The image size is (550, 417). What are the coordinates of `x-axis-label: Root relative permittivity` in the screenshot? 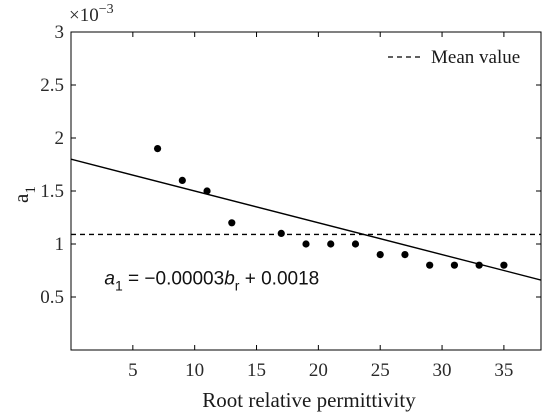 It's located at (309, 400).